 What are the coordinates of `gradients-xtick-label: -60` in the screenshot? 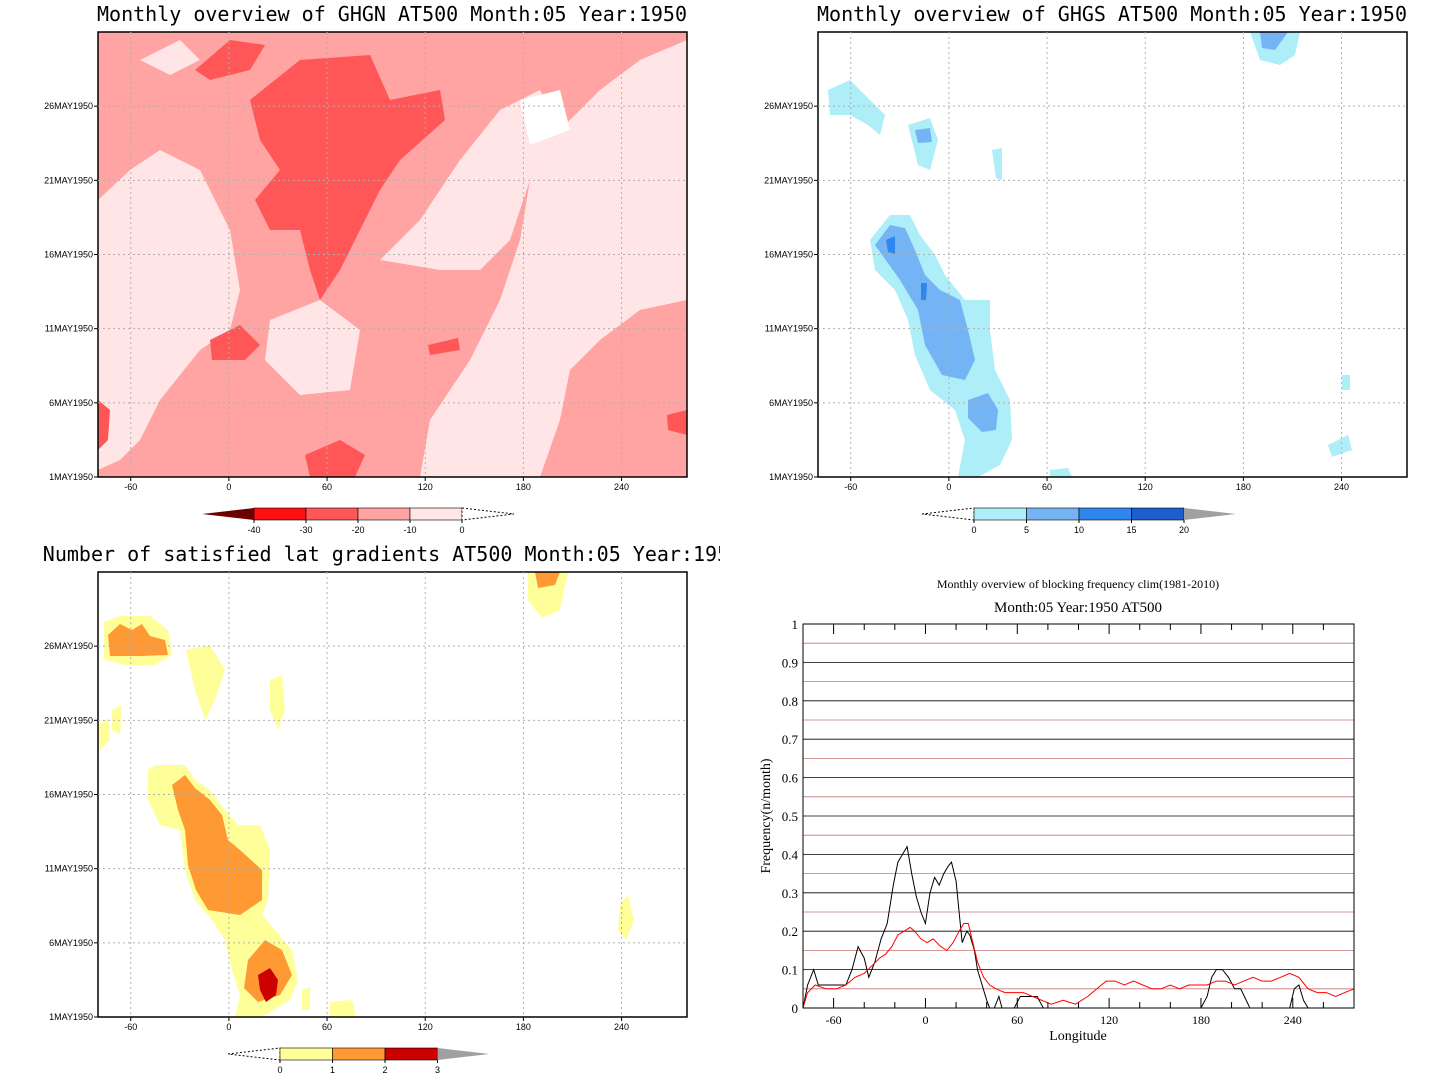 It's located at (130, 1027).